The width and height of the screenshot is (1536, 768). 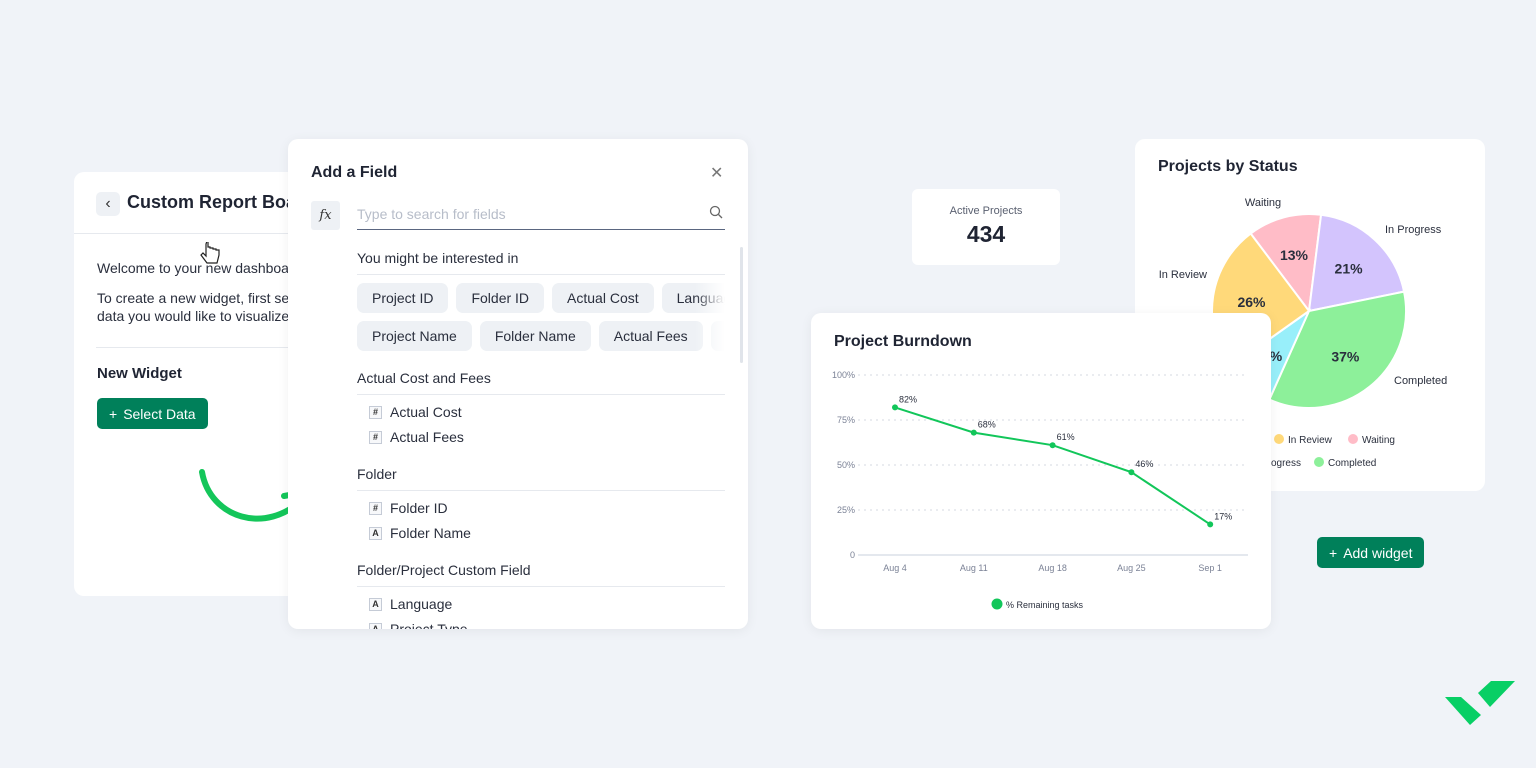 I want to click on field-chip: Folder ID, so click(x=500, y=298).